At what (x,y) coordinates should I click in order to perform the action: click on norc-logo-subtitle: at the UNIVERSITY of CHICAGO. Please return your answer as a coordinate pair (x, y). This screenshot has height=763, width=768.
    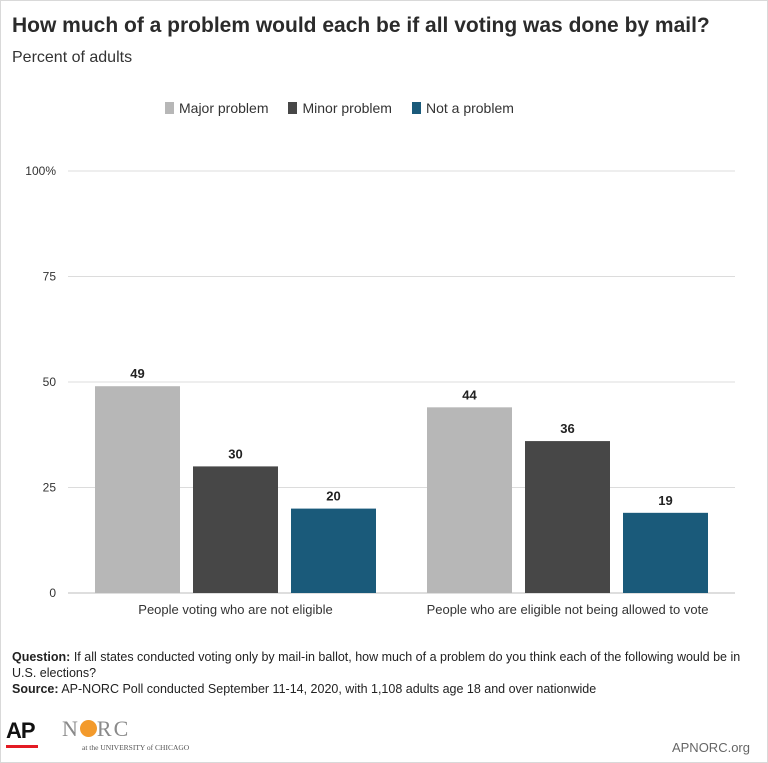
    Looking at the image, I should click on (136, 747).